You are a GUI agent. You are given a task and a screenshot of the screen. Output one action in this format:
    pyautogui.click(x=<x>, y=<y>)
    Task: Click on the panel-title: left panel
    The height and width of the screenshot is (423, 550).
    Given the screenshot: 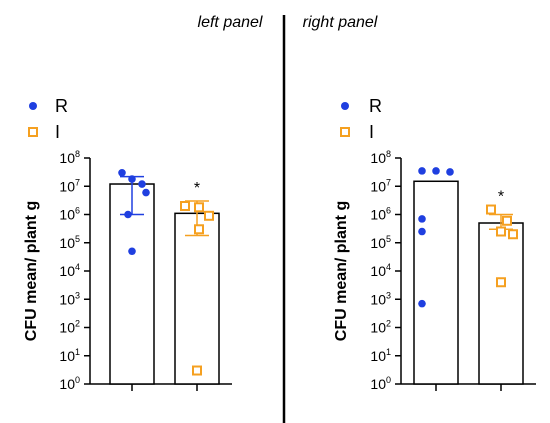 What is the action you would take?
    pyautogui.click(x=230, y=22)
    